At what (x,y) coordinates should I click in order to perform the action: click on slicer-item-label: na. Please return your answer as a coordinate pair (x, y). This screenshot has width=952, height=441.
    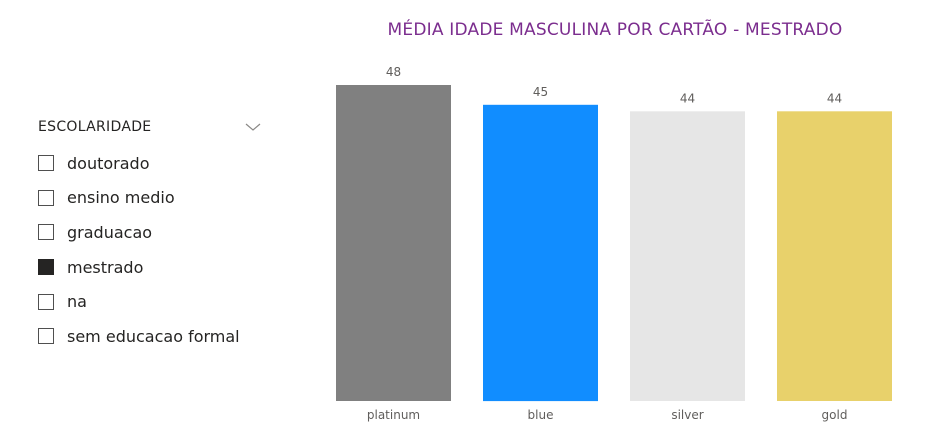
    Looking at the image, I should click on (77, 302).